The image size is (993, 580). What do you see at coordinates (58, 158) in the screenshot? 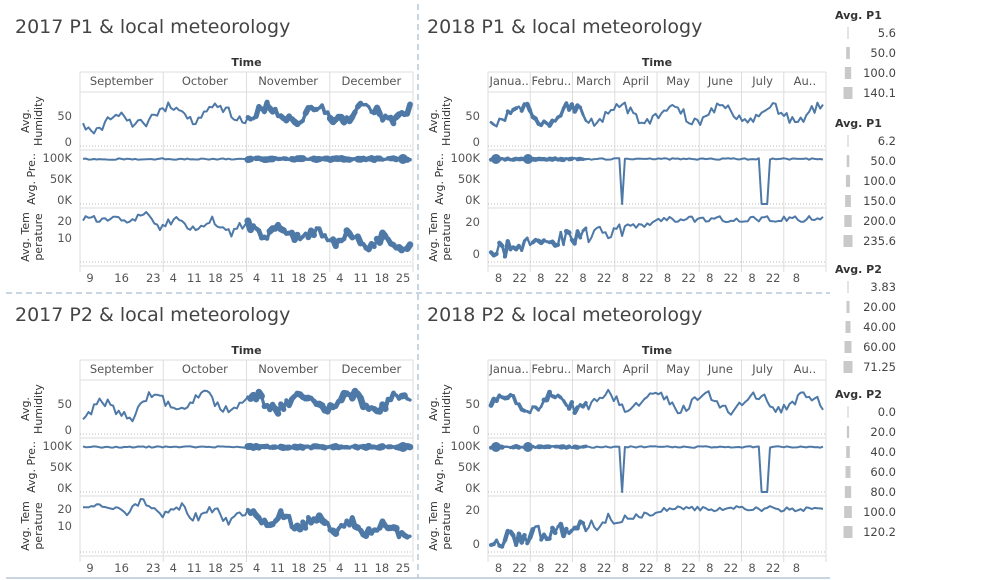
I see `y-tick-label: 100K` at bounding box center [58, 158].